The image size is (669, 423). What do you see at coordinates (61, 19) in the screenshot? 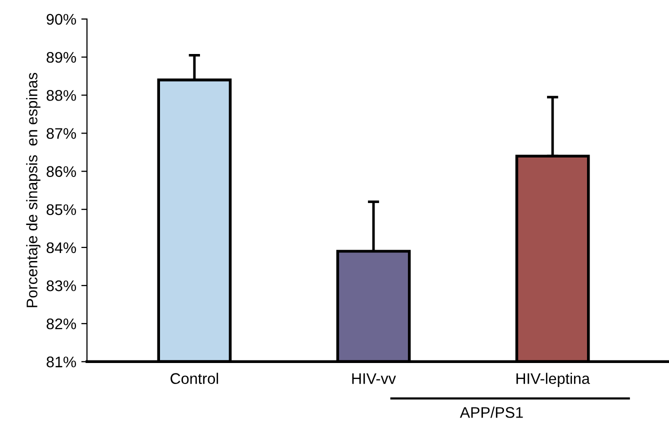
I see `y-tick-label: 90%` at bounding box center [61, 19].